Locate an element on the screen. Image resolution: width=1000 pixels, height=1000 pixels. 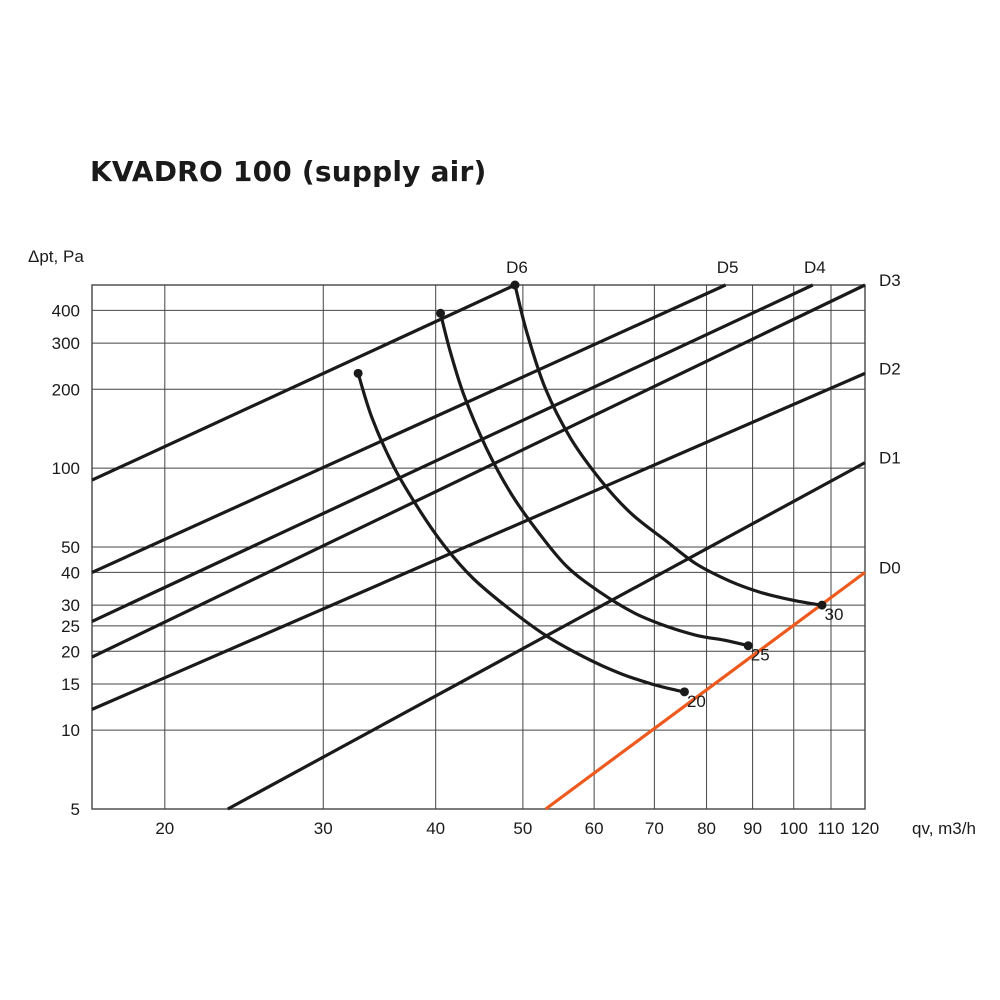
x-tick-label-100: 100 is located at coordinates (794, 828).